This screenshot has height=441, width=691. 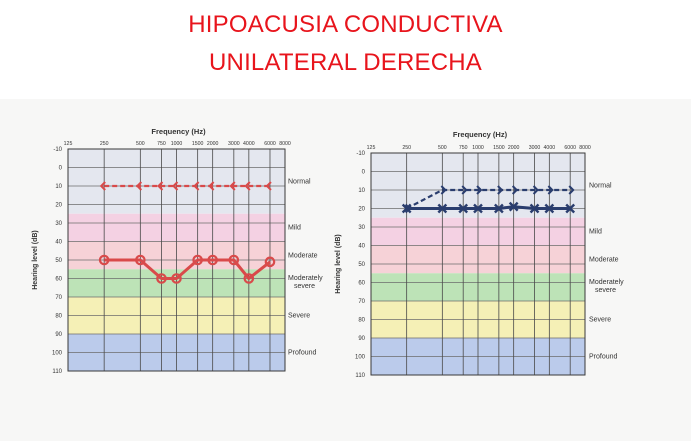 I want to click on series-line-dashed, so click(x=488, y=199).